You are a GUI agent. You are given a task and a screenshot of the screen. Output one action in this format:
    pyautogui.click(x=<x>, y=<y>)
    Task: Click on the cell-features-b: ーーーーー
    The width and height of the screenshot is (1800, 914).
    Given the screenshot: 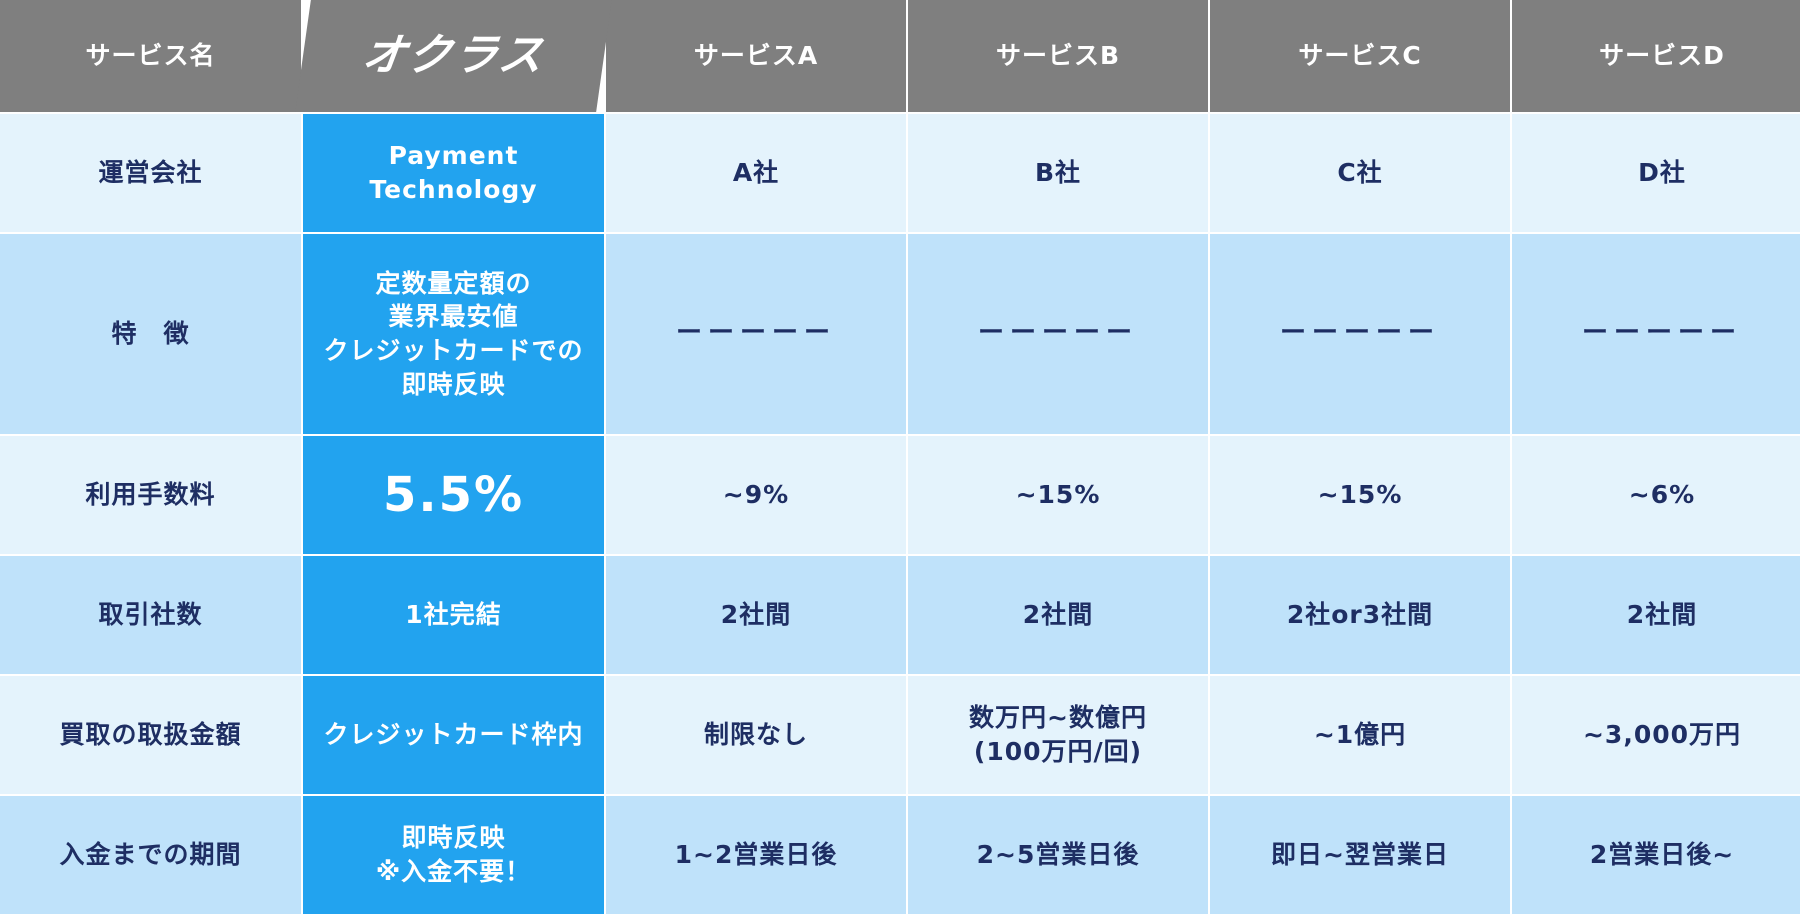 What is the action you would take?
    pyautogui.click(x=1058, y=334)
    